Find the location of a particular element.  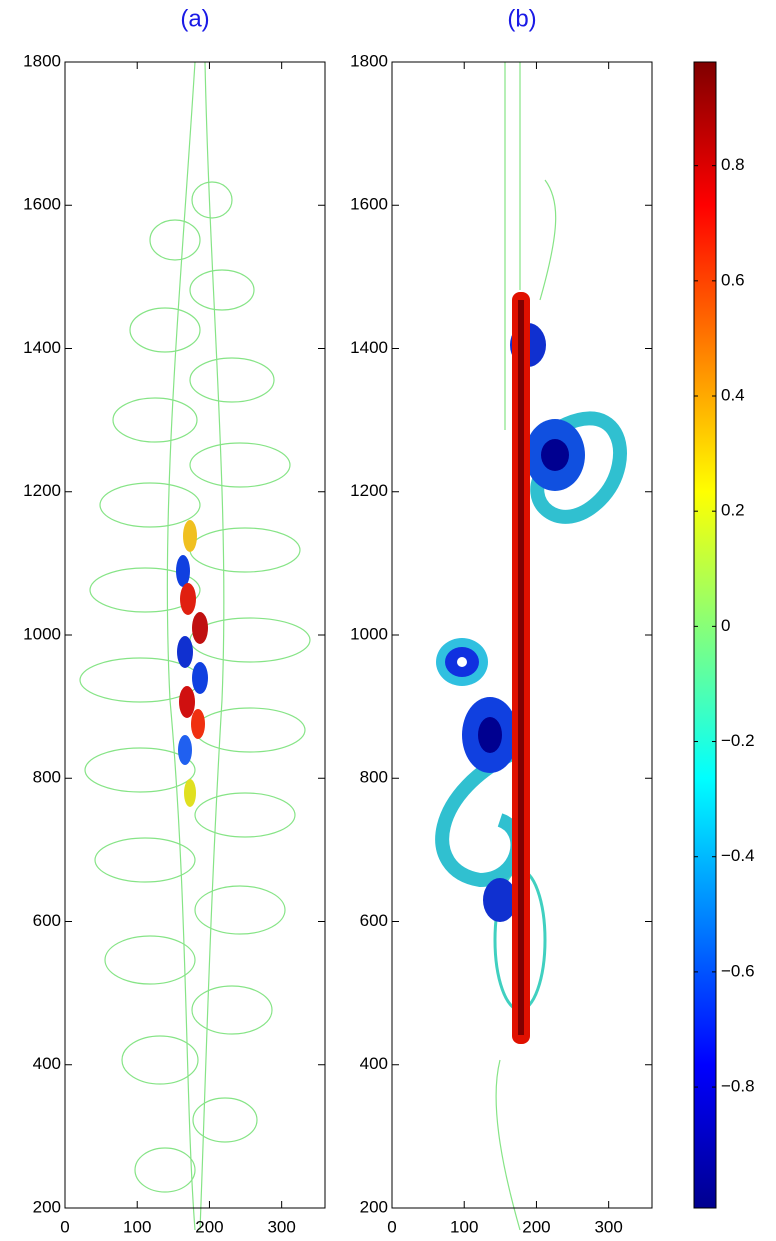

colorbar-tick-label: −0.8 is located at coordinates (738, 1086).